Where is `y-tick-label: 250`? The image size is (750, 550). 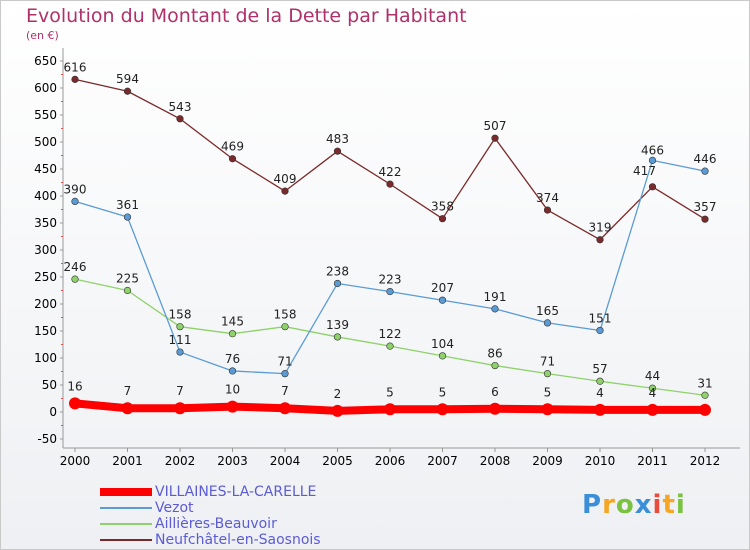 y-tick-label: 250 is located at coordinates (45, 277).